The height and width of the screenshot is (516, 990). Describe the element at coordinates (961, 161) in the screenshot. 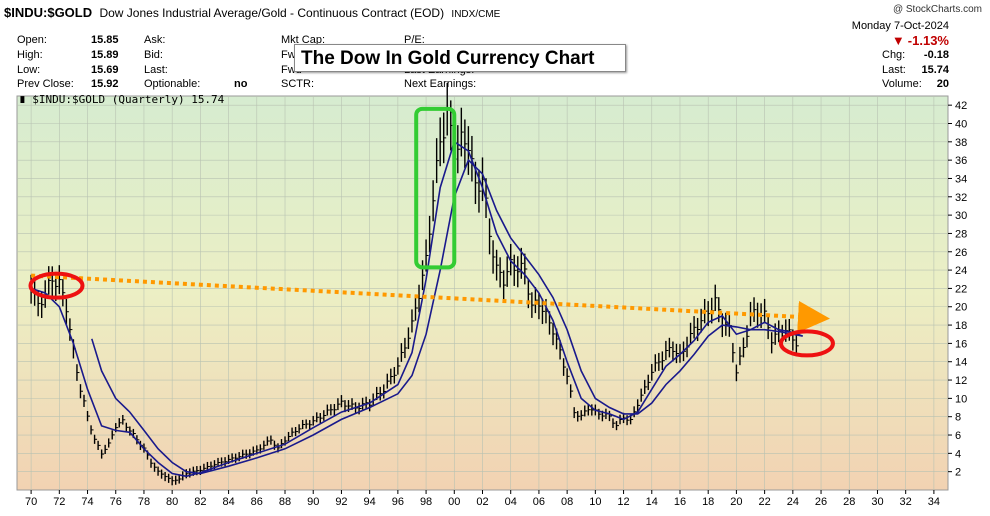

I see `y-tick-label: 36` at that location.